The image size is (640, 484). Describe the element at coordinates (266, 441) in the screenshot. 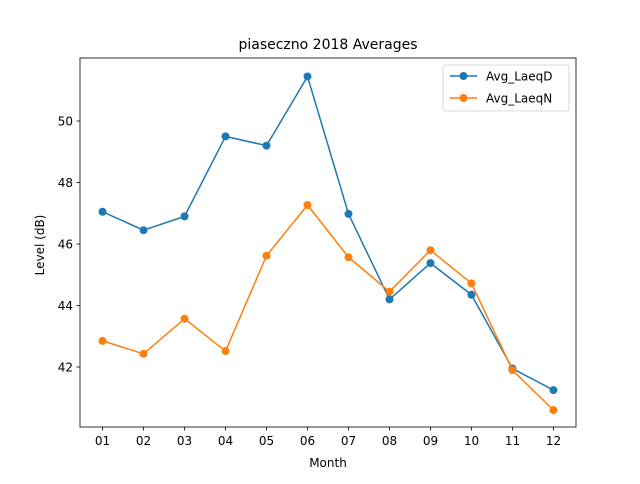

I see `x-tick-label: 05` at that location.